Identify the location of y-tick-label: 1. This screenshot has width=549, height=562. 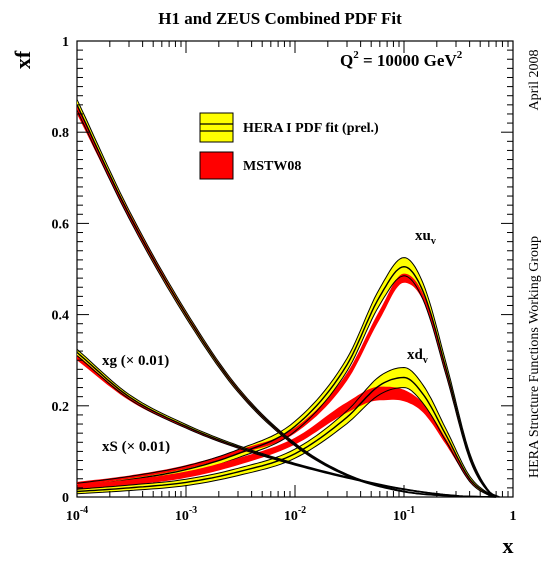
(65, 42).